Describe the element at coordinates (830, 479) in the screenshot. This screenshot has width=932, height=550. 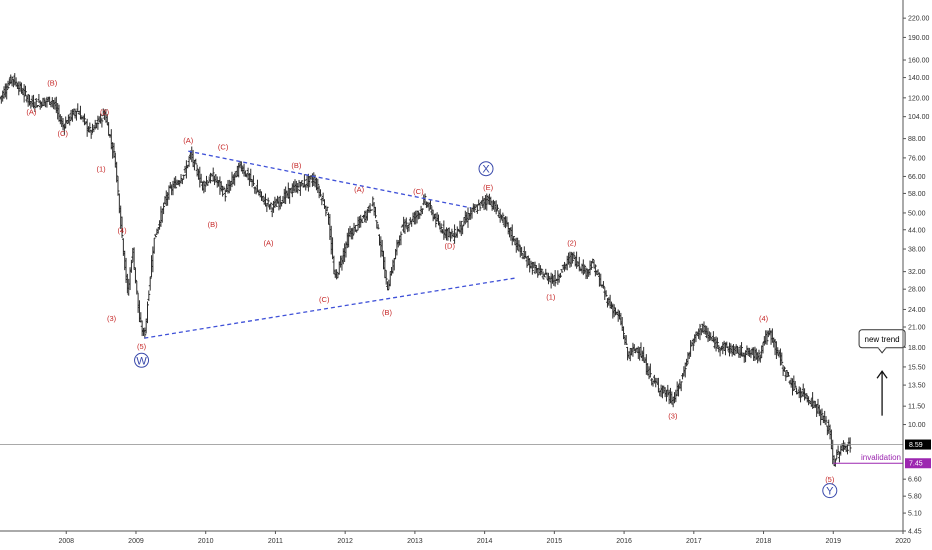
I see `wave-label: (5)` at that location.